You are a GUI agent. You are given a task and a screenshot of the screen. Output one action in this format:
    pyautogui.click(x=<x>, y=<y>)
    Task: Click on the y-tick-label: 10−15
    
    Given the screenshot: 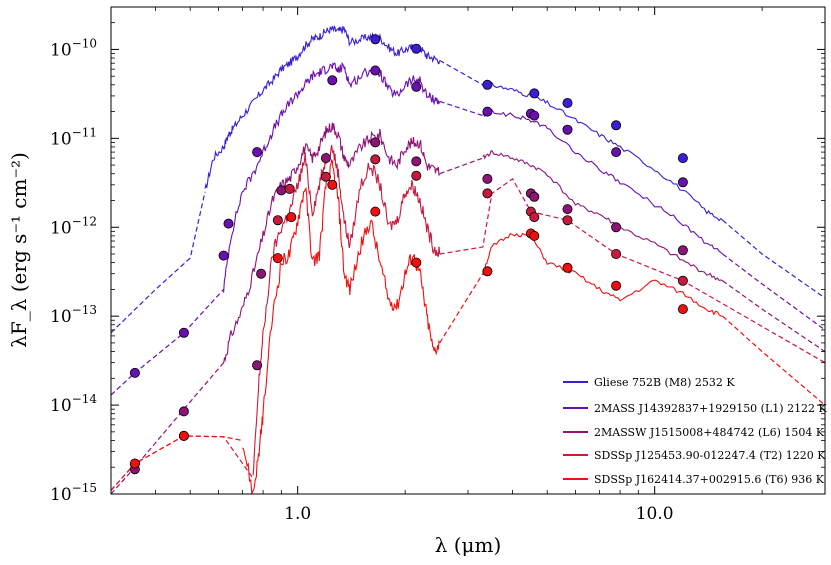 What is the action you would take?
    pyautogui.click(x=73, y=493)
    